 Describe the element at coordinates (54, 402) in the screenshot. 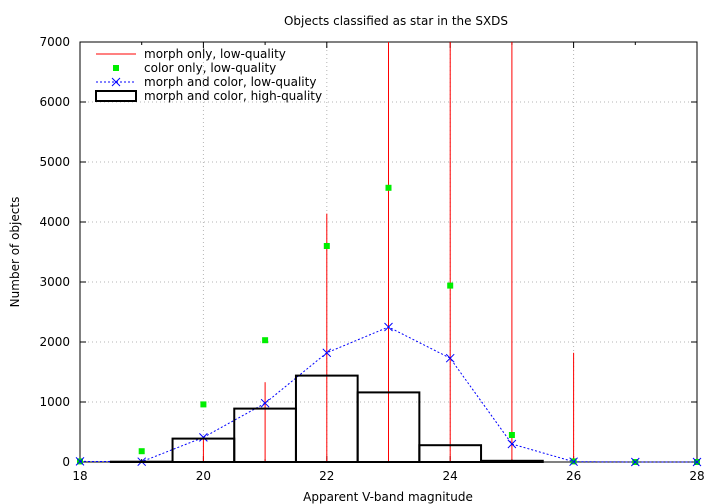

I see `y-tick-label: 1000` at that location.